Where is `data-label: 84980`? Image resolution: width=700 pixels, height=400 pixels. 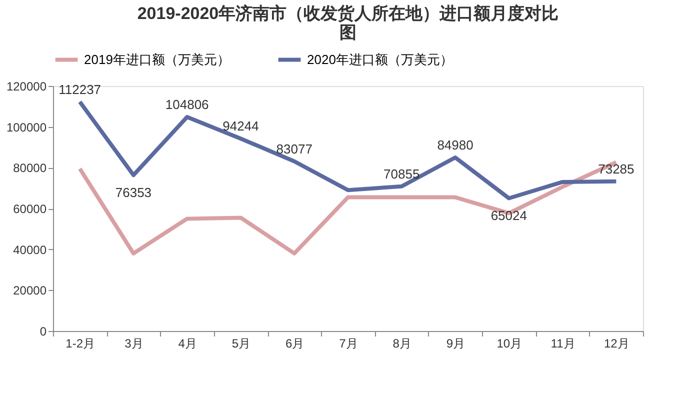
data-label: 84980 is located at coordinates (455, 145).